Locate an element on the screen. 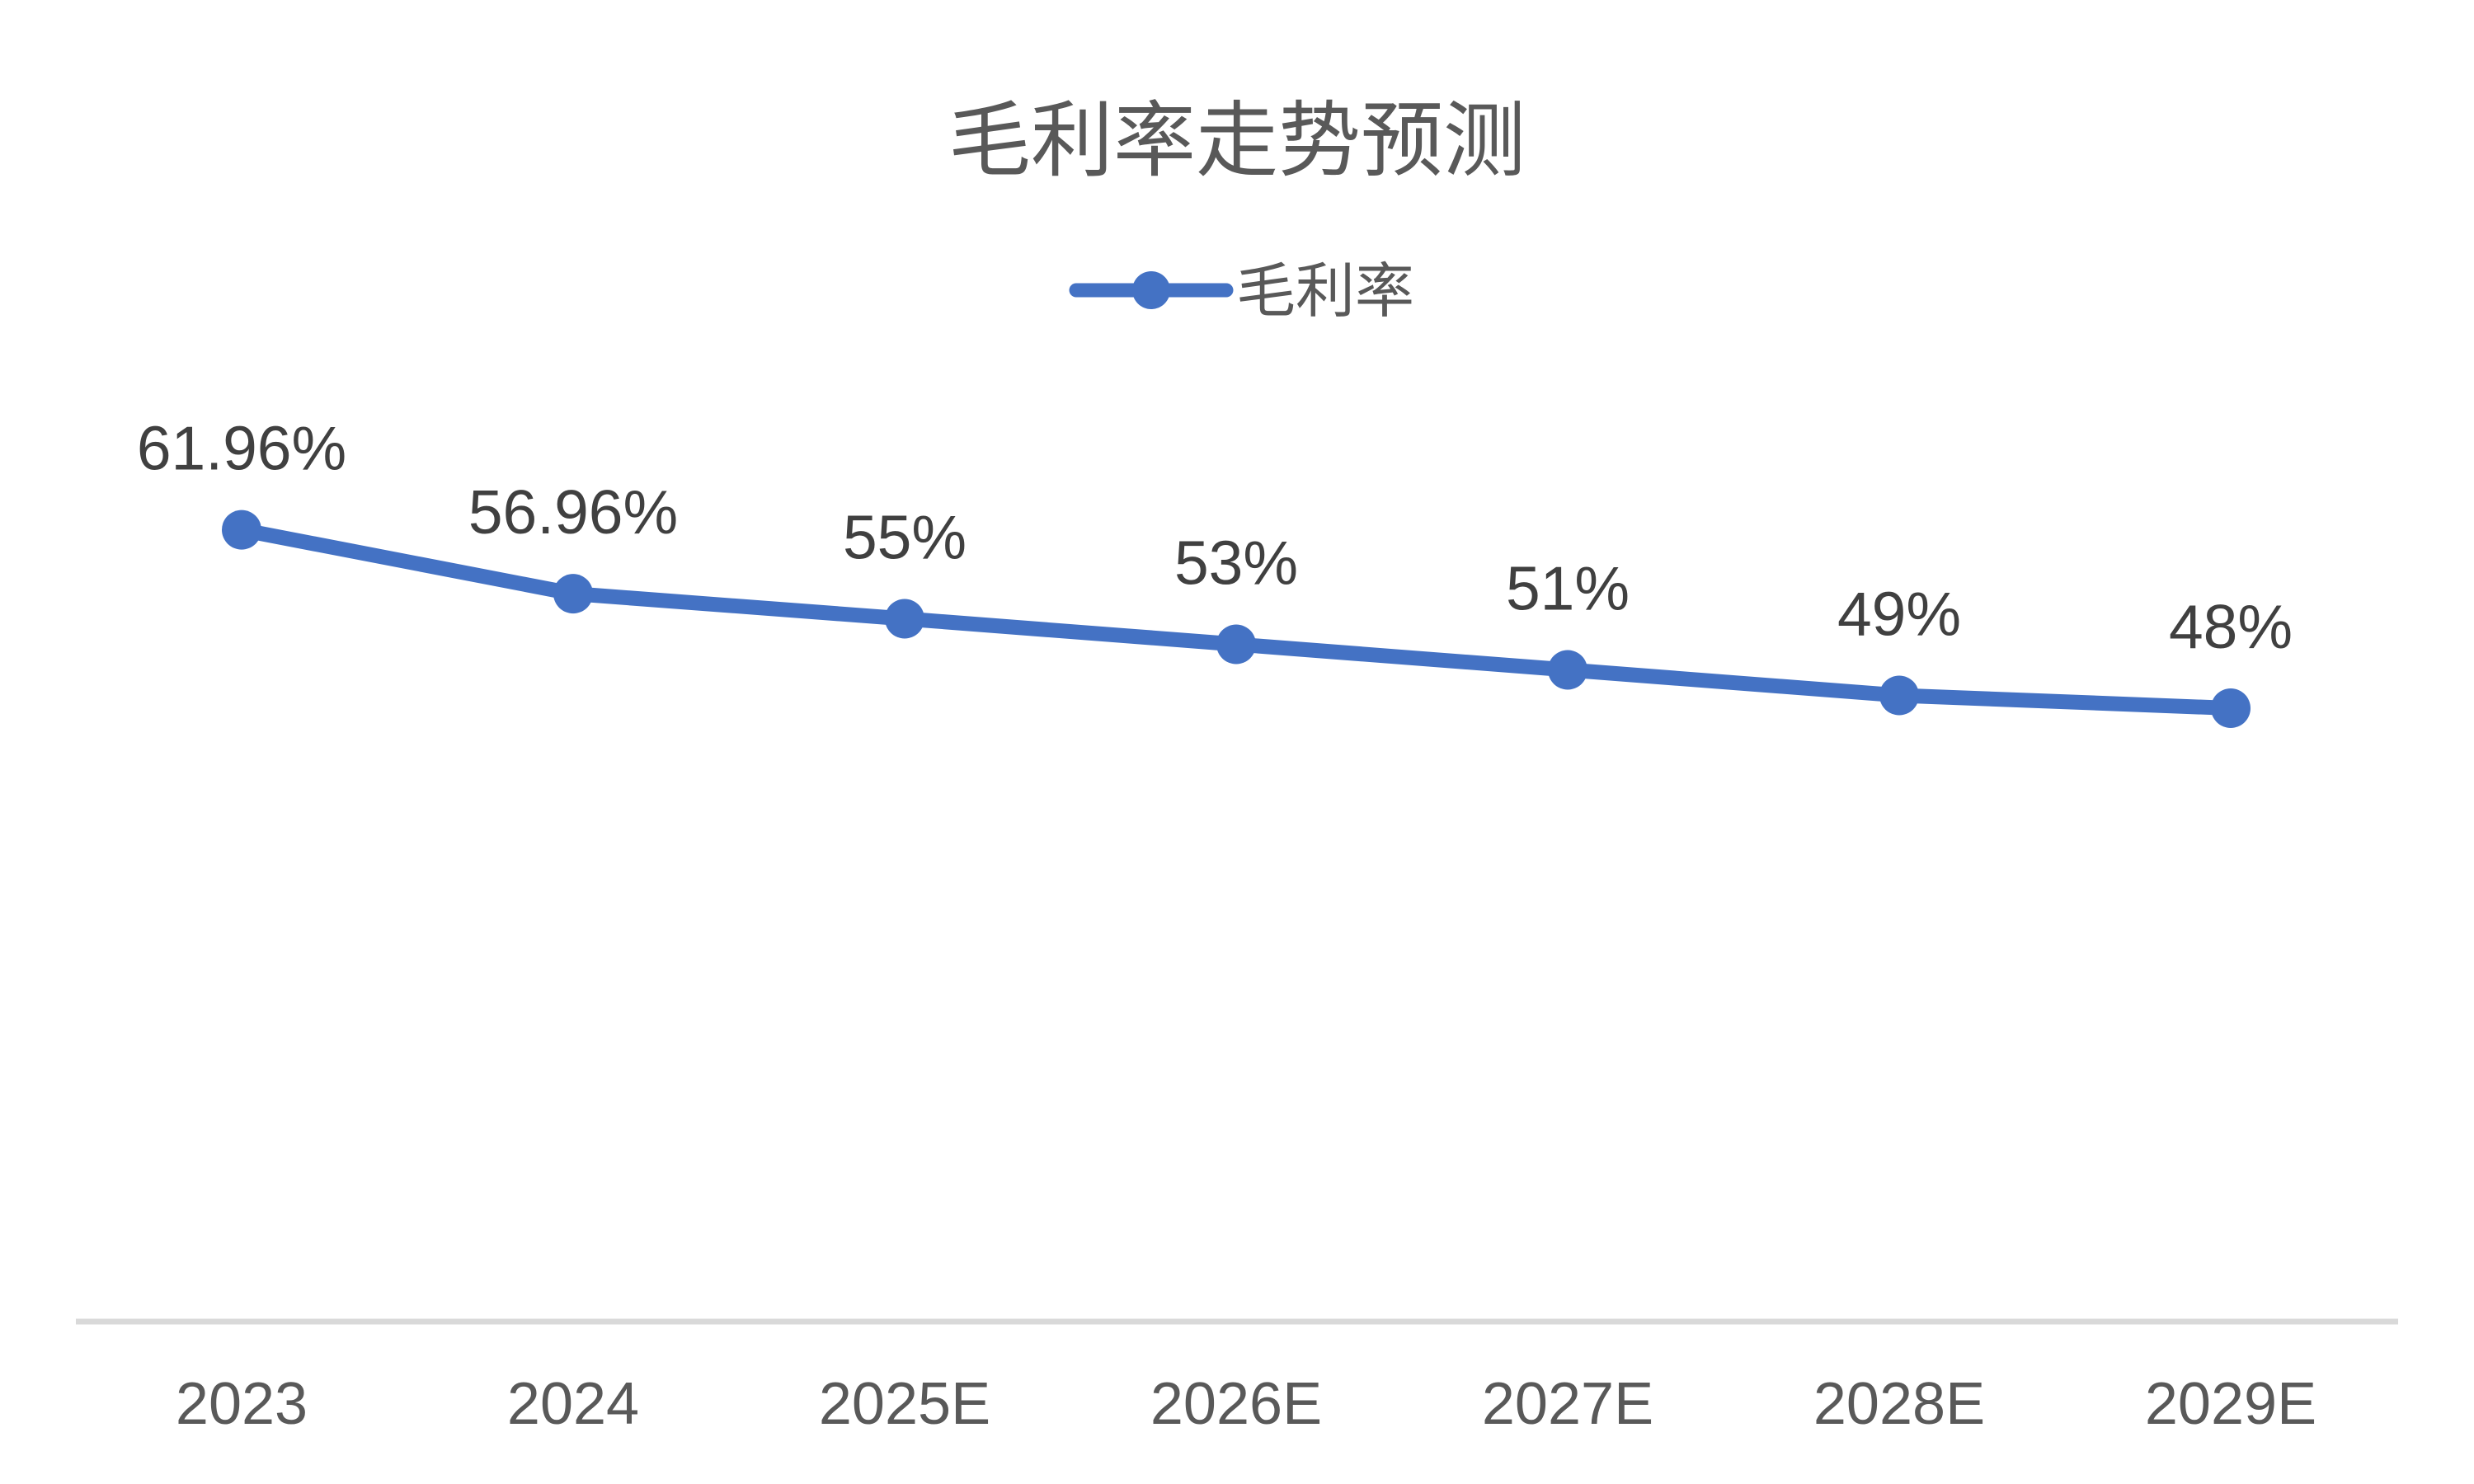  legend-label: 毛利率 is located at coordinates (1325, 292).